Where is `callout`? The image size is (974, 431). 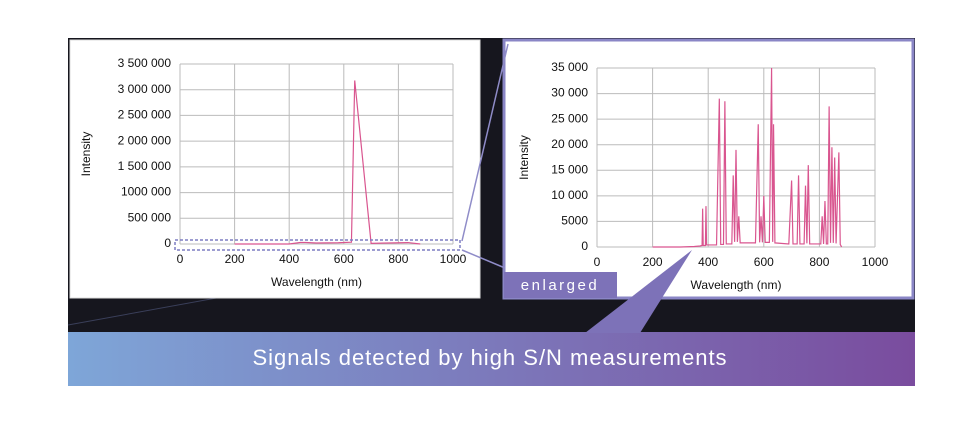 callout is located at coordinates (638, 291).